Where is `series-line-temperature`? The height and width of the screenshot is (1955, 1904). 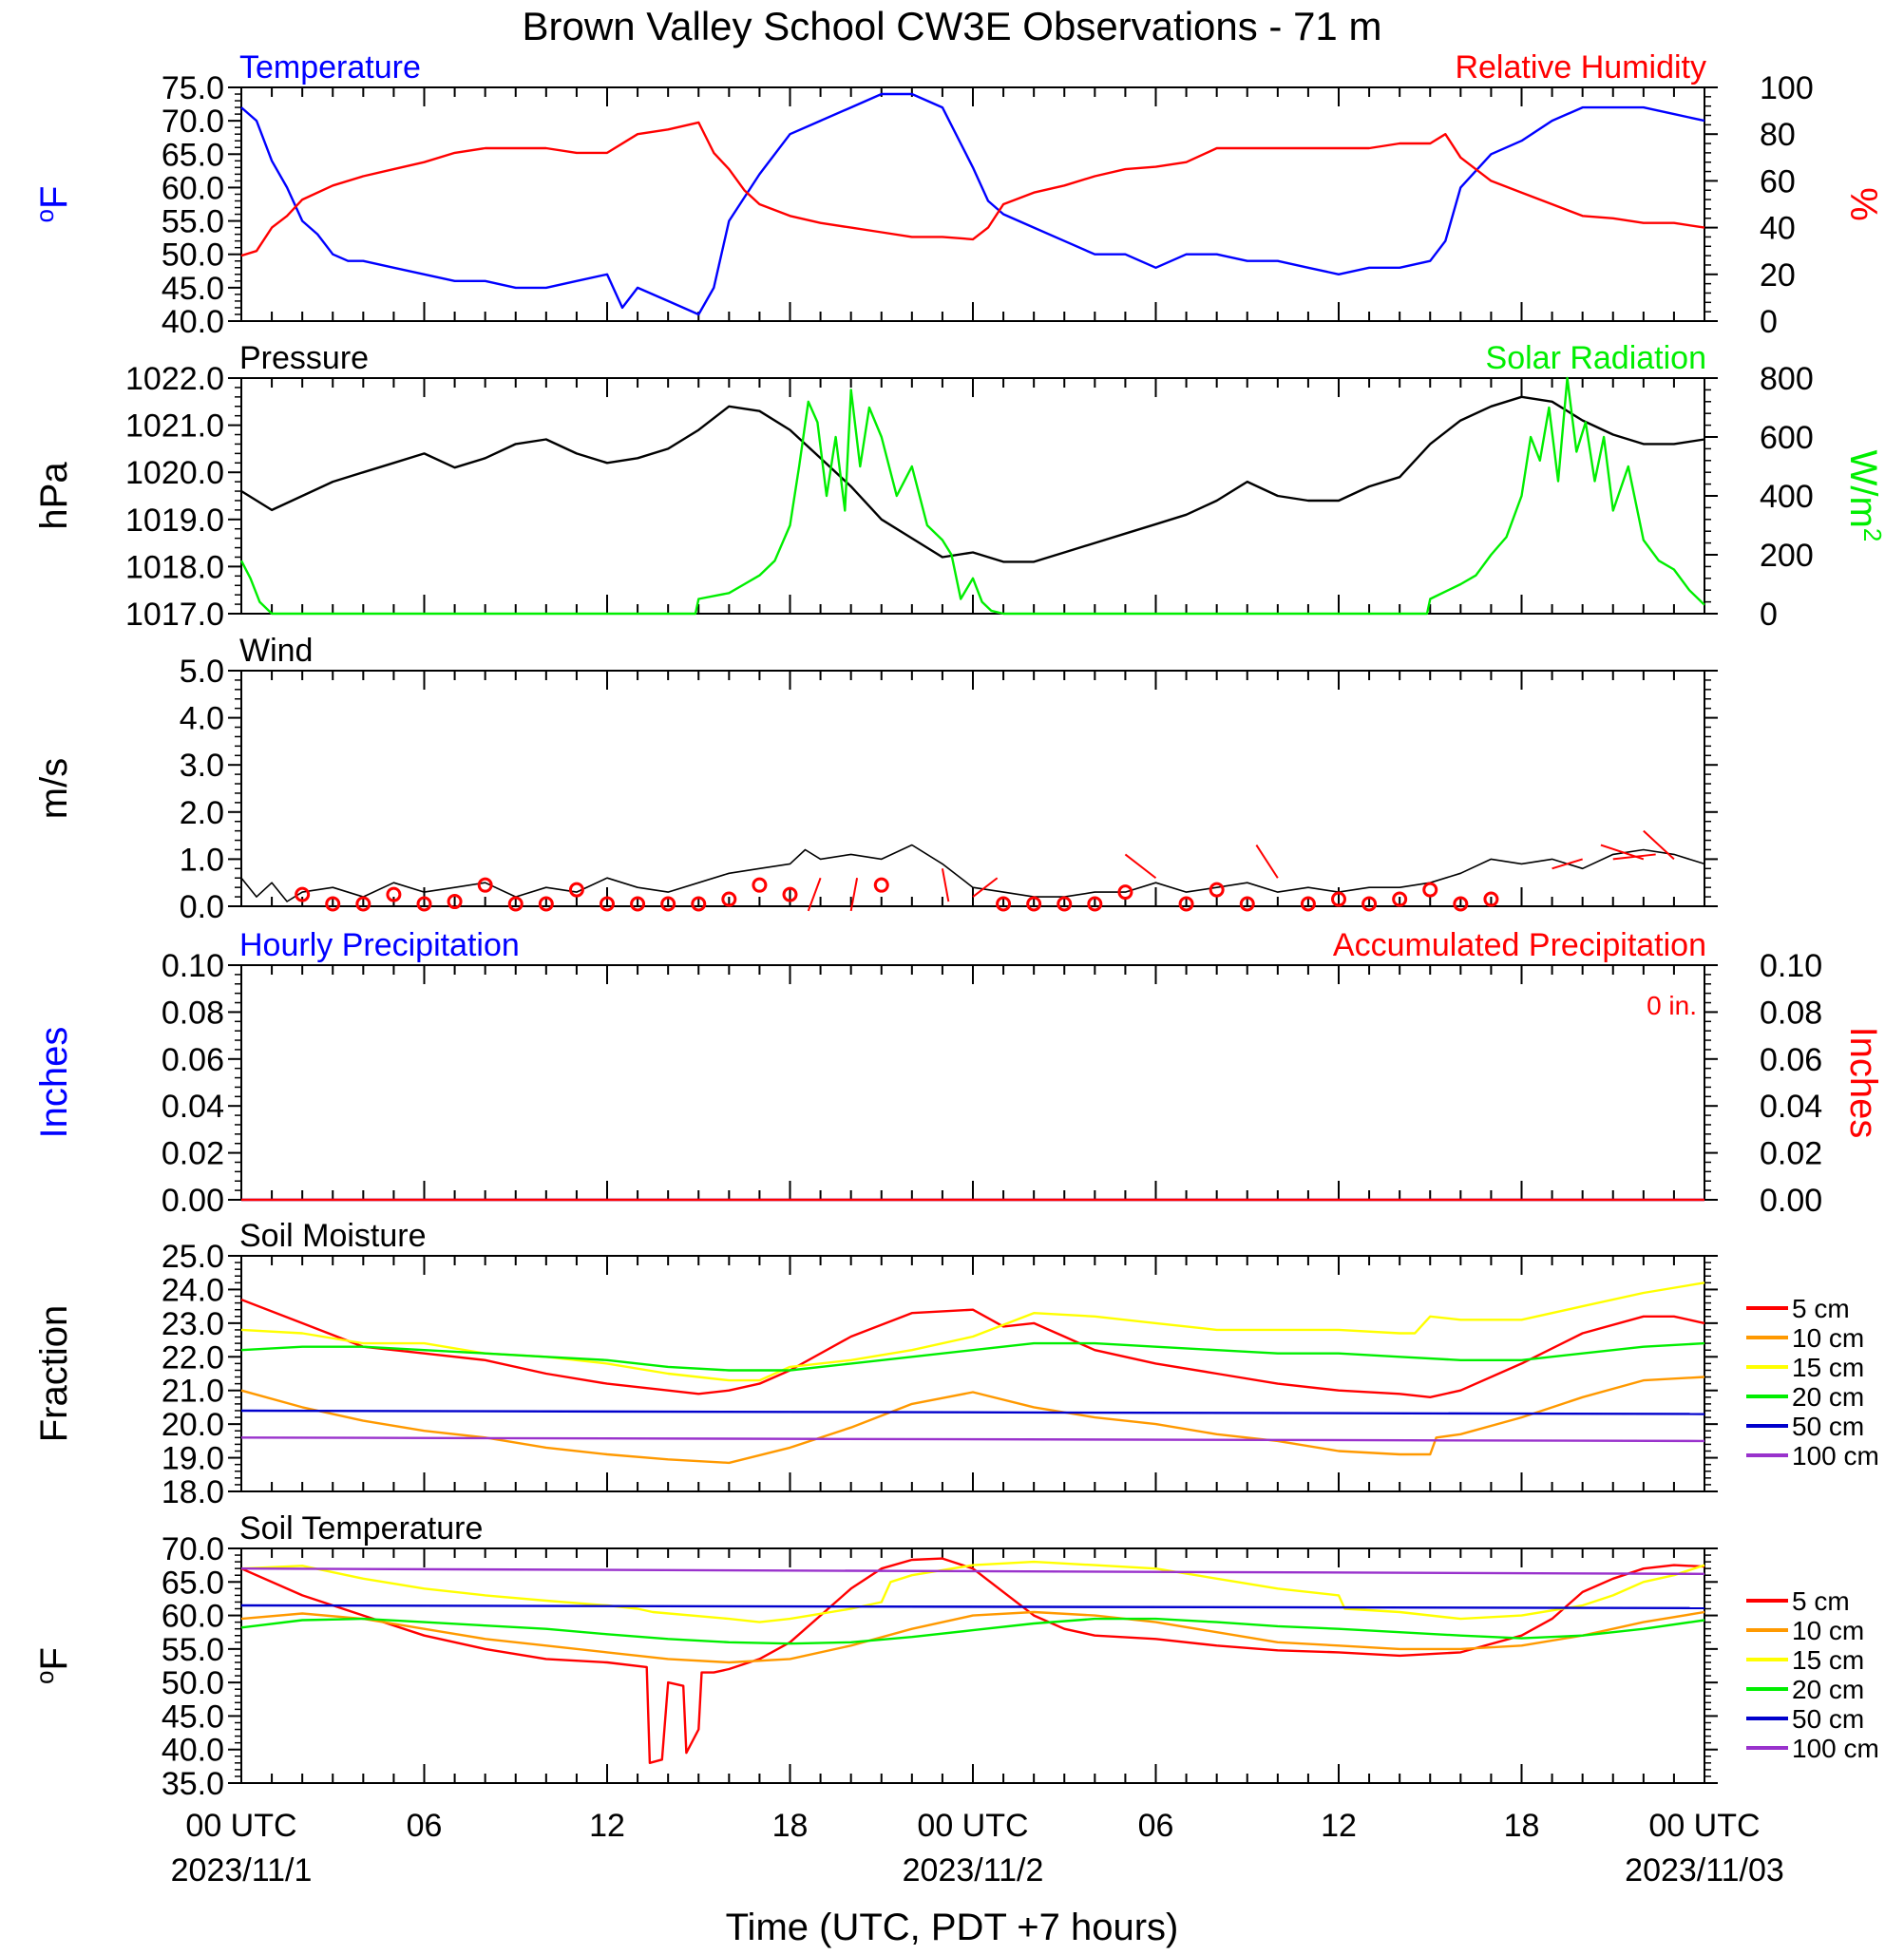
series-line-temperature is located at coordinates (972, 204).